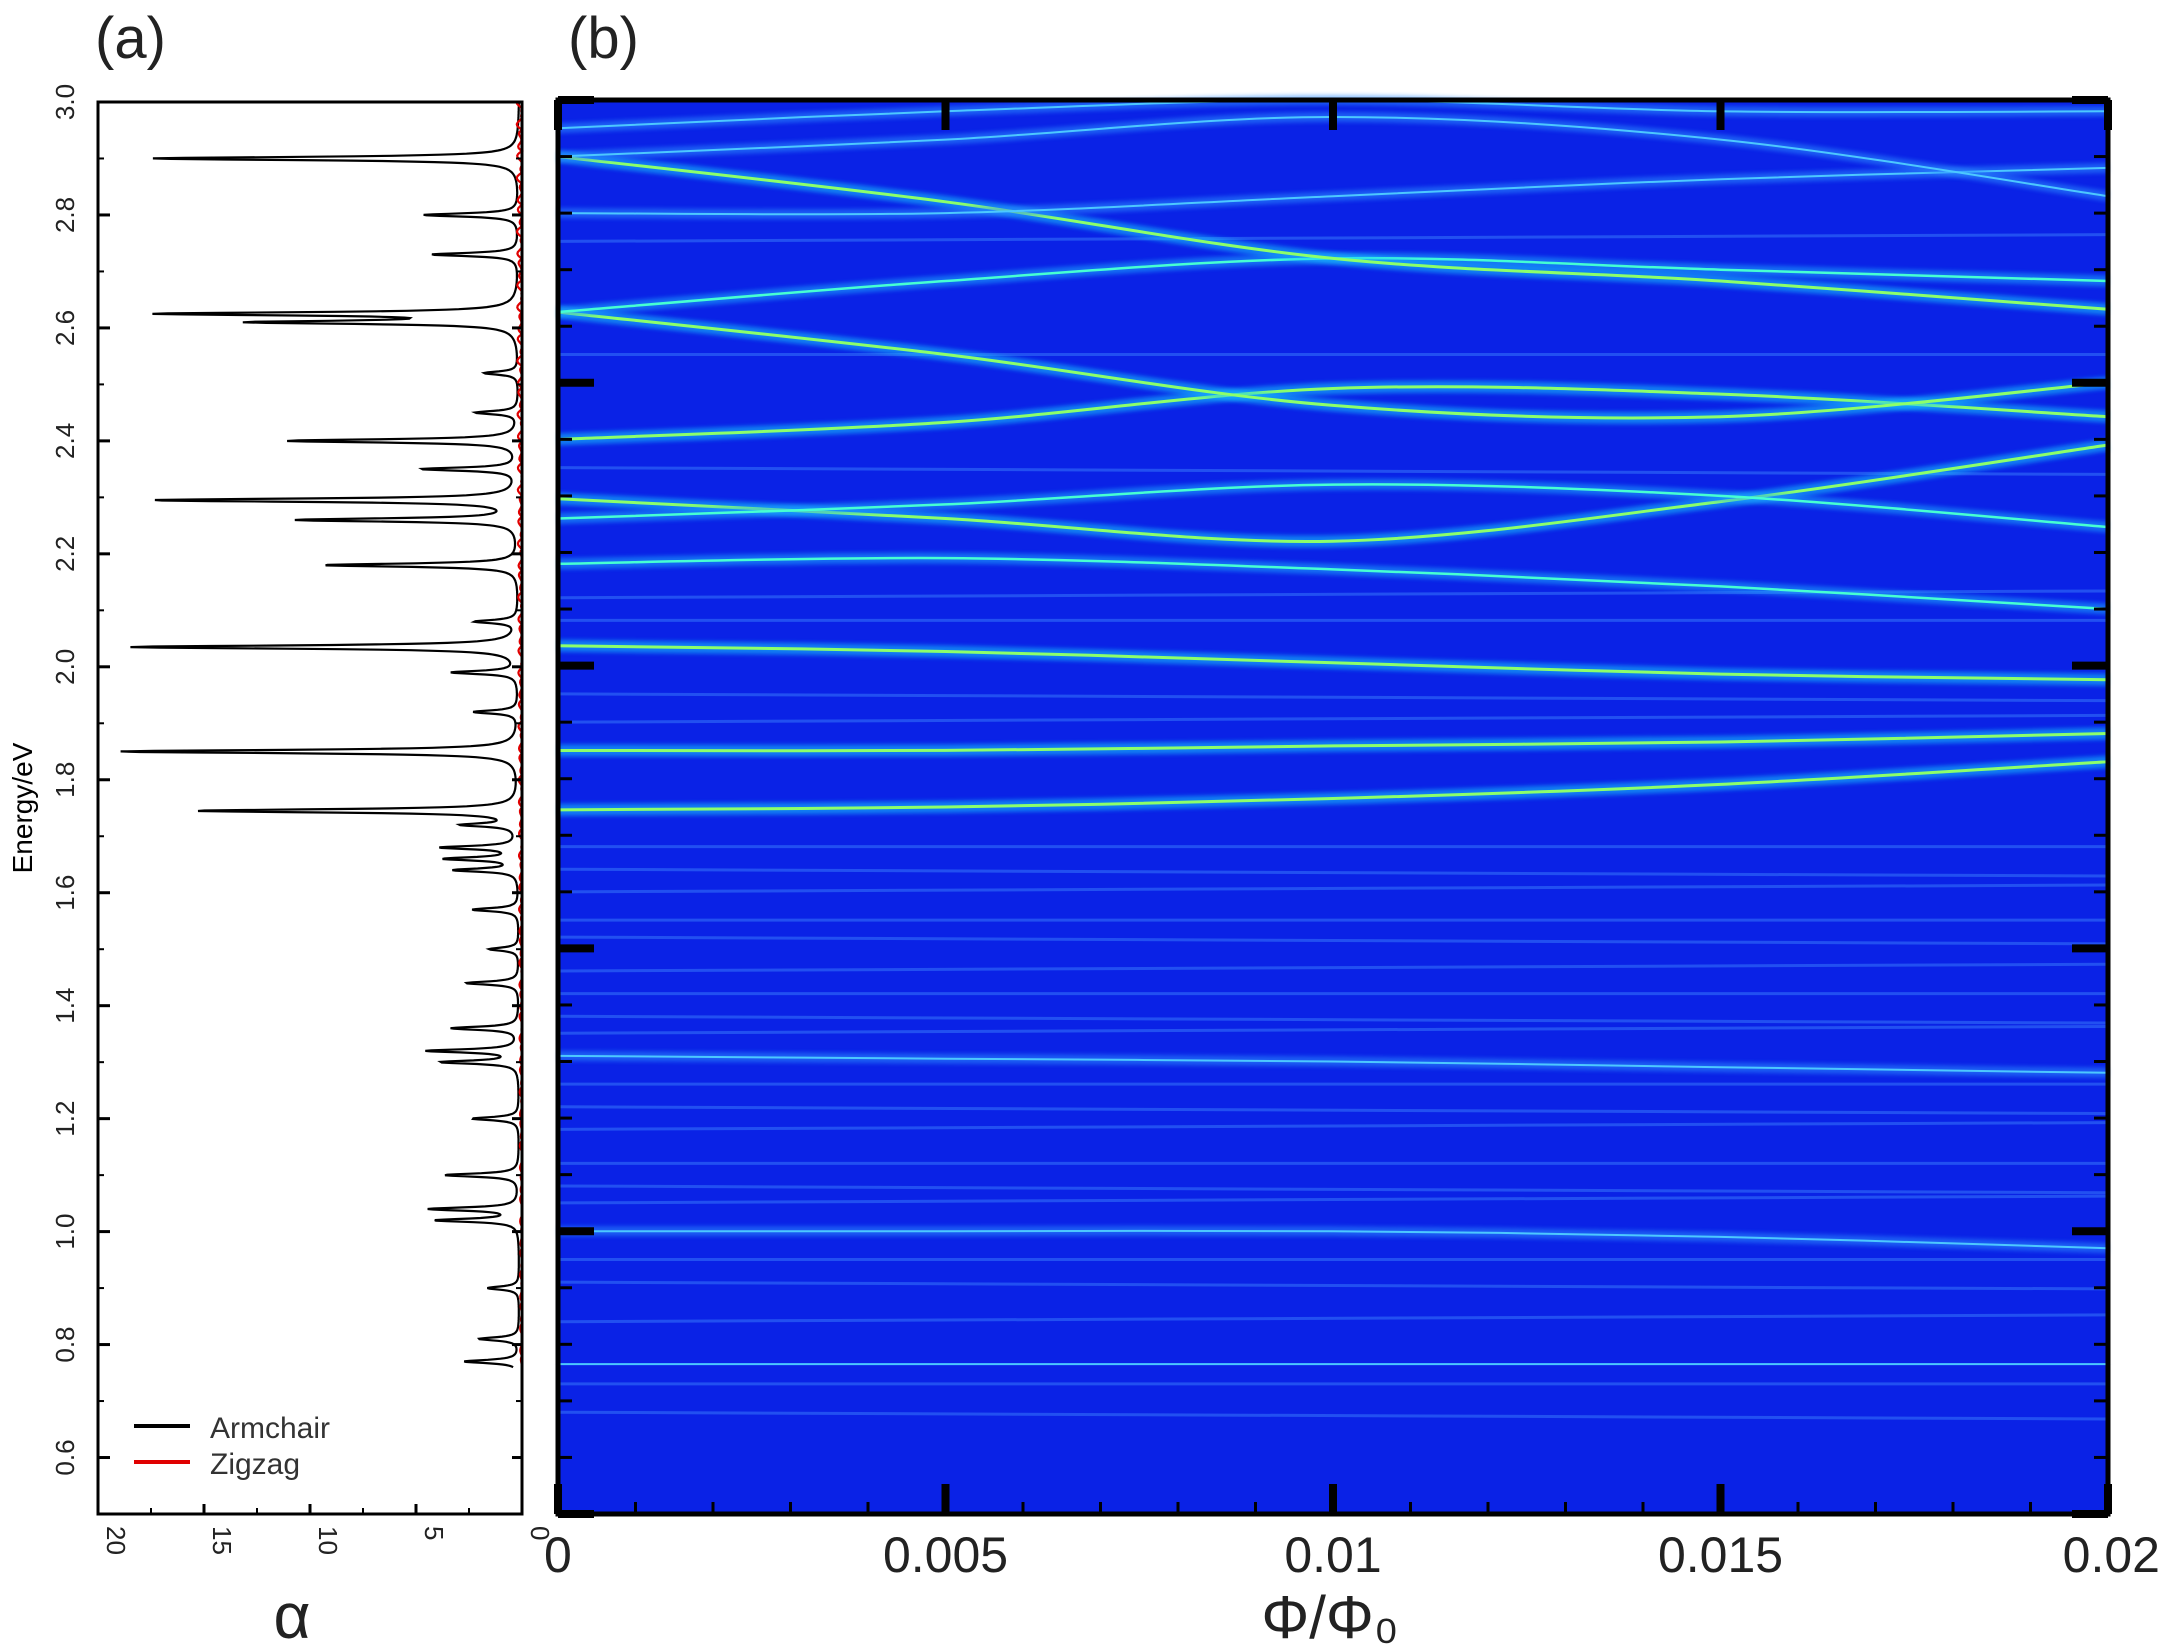 This screenshot has width=2164, height=1647. I want to click on panel-a-xlabel: α, so click(292, 1613).